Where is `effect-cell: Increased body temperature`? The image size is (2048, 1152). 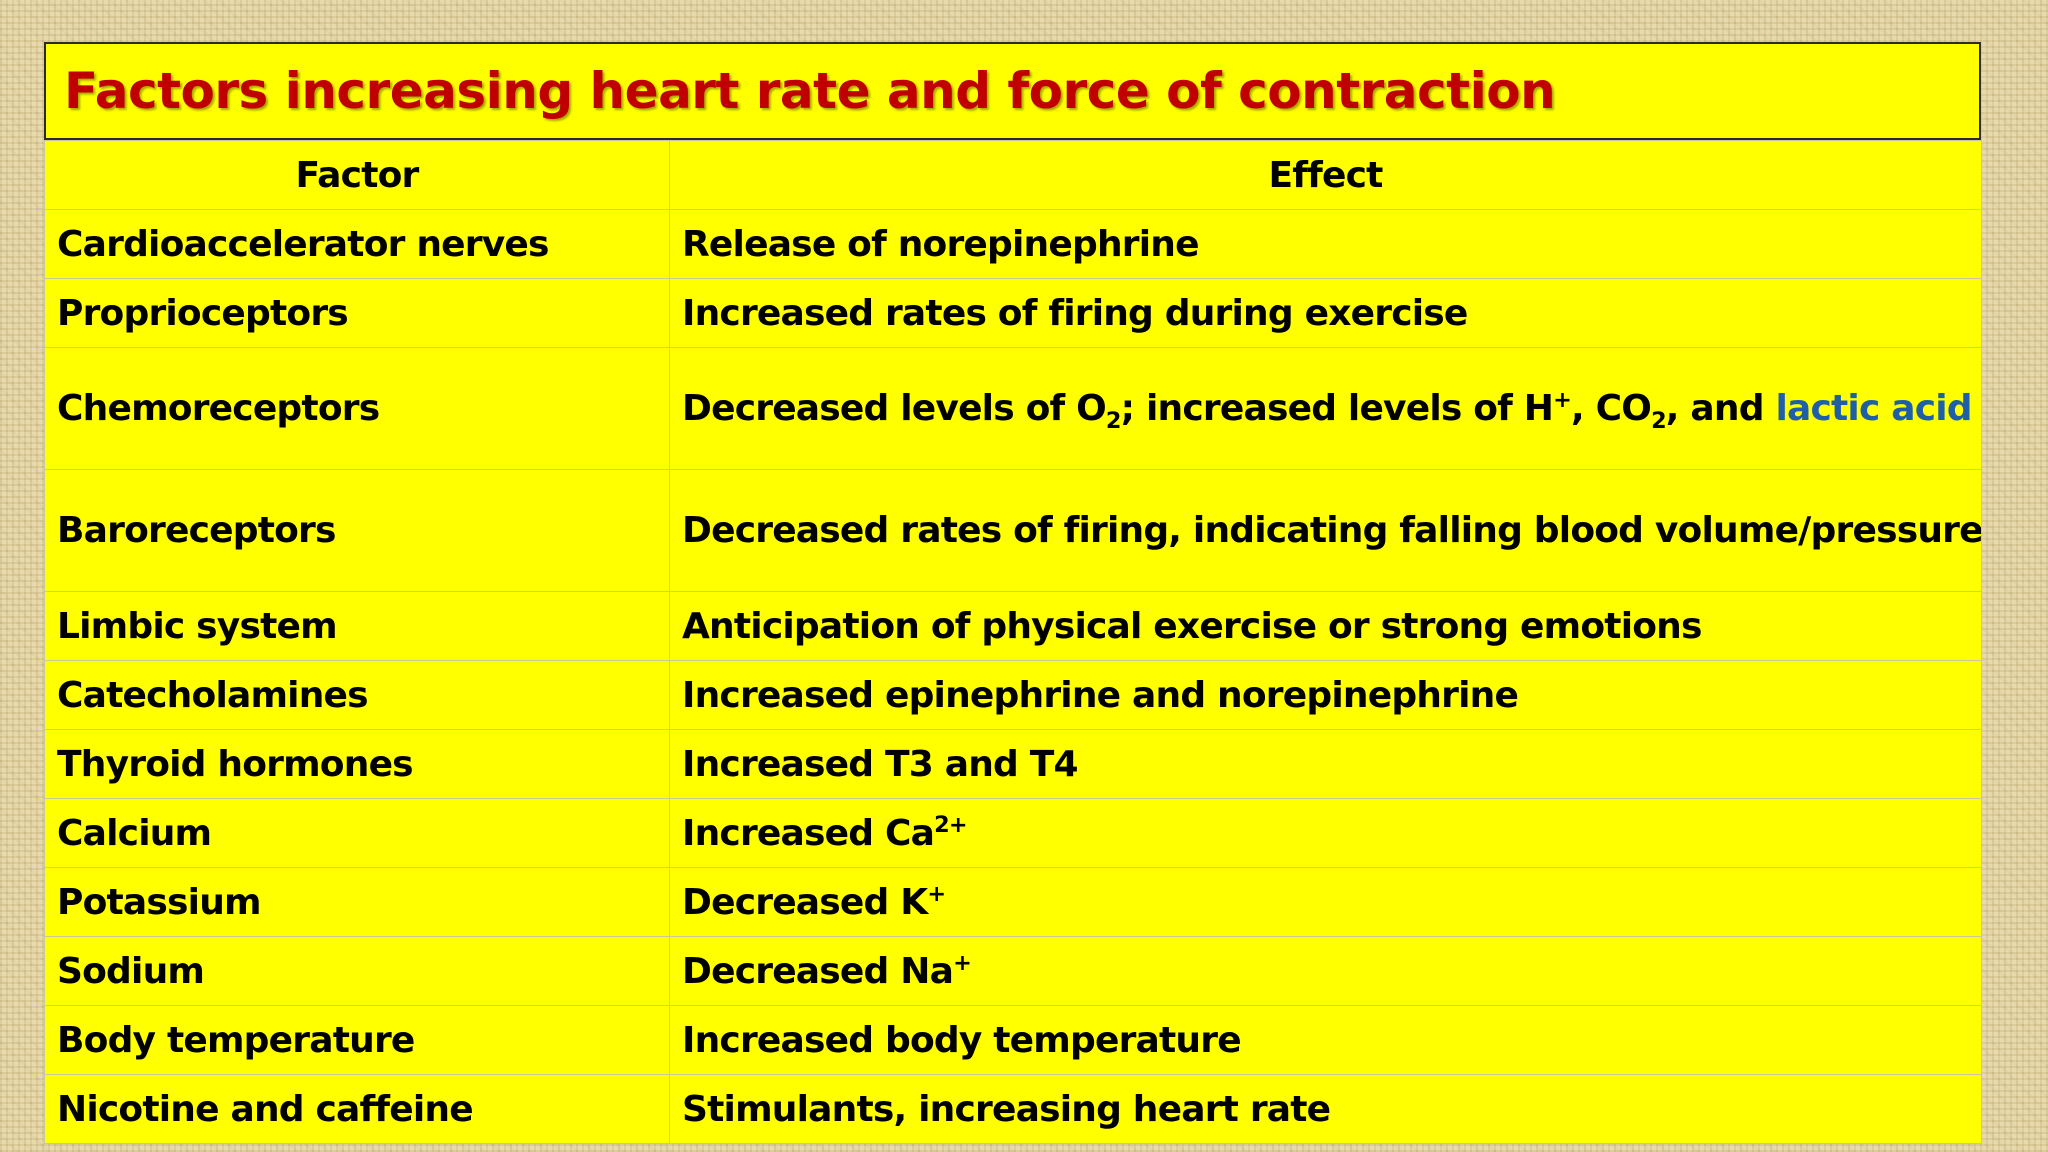
effect-cell: Increased body temperature is located at coordinates (1325, 1040).